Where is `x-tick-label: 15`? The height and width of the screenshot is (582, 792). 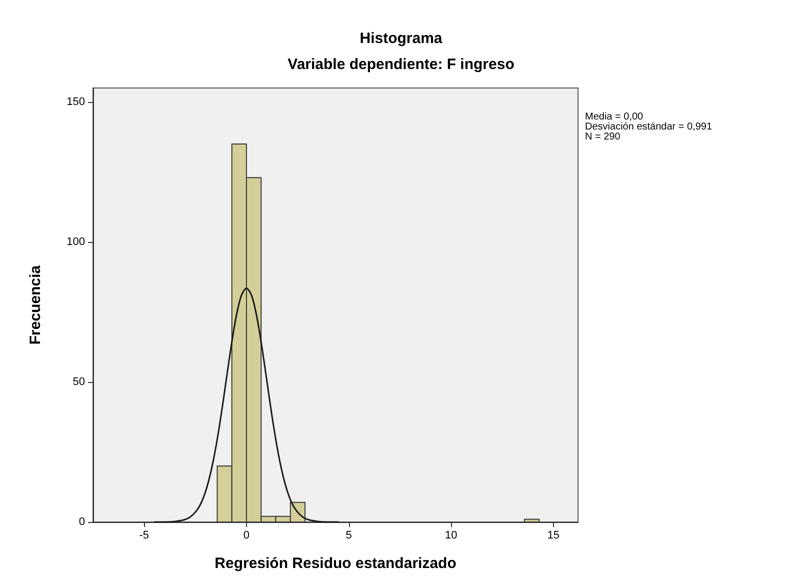 x-tick-label: 15 is located at coordinates (553, 536).